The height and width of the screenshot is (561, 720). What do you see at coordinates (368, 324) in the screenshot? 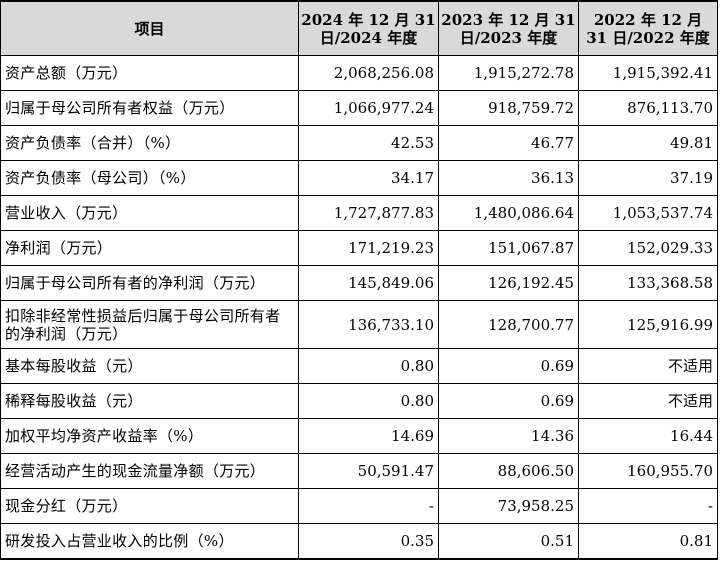
I see `cell-2024: 136,733.10` at bounding box center [368, 324].